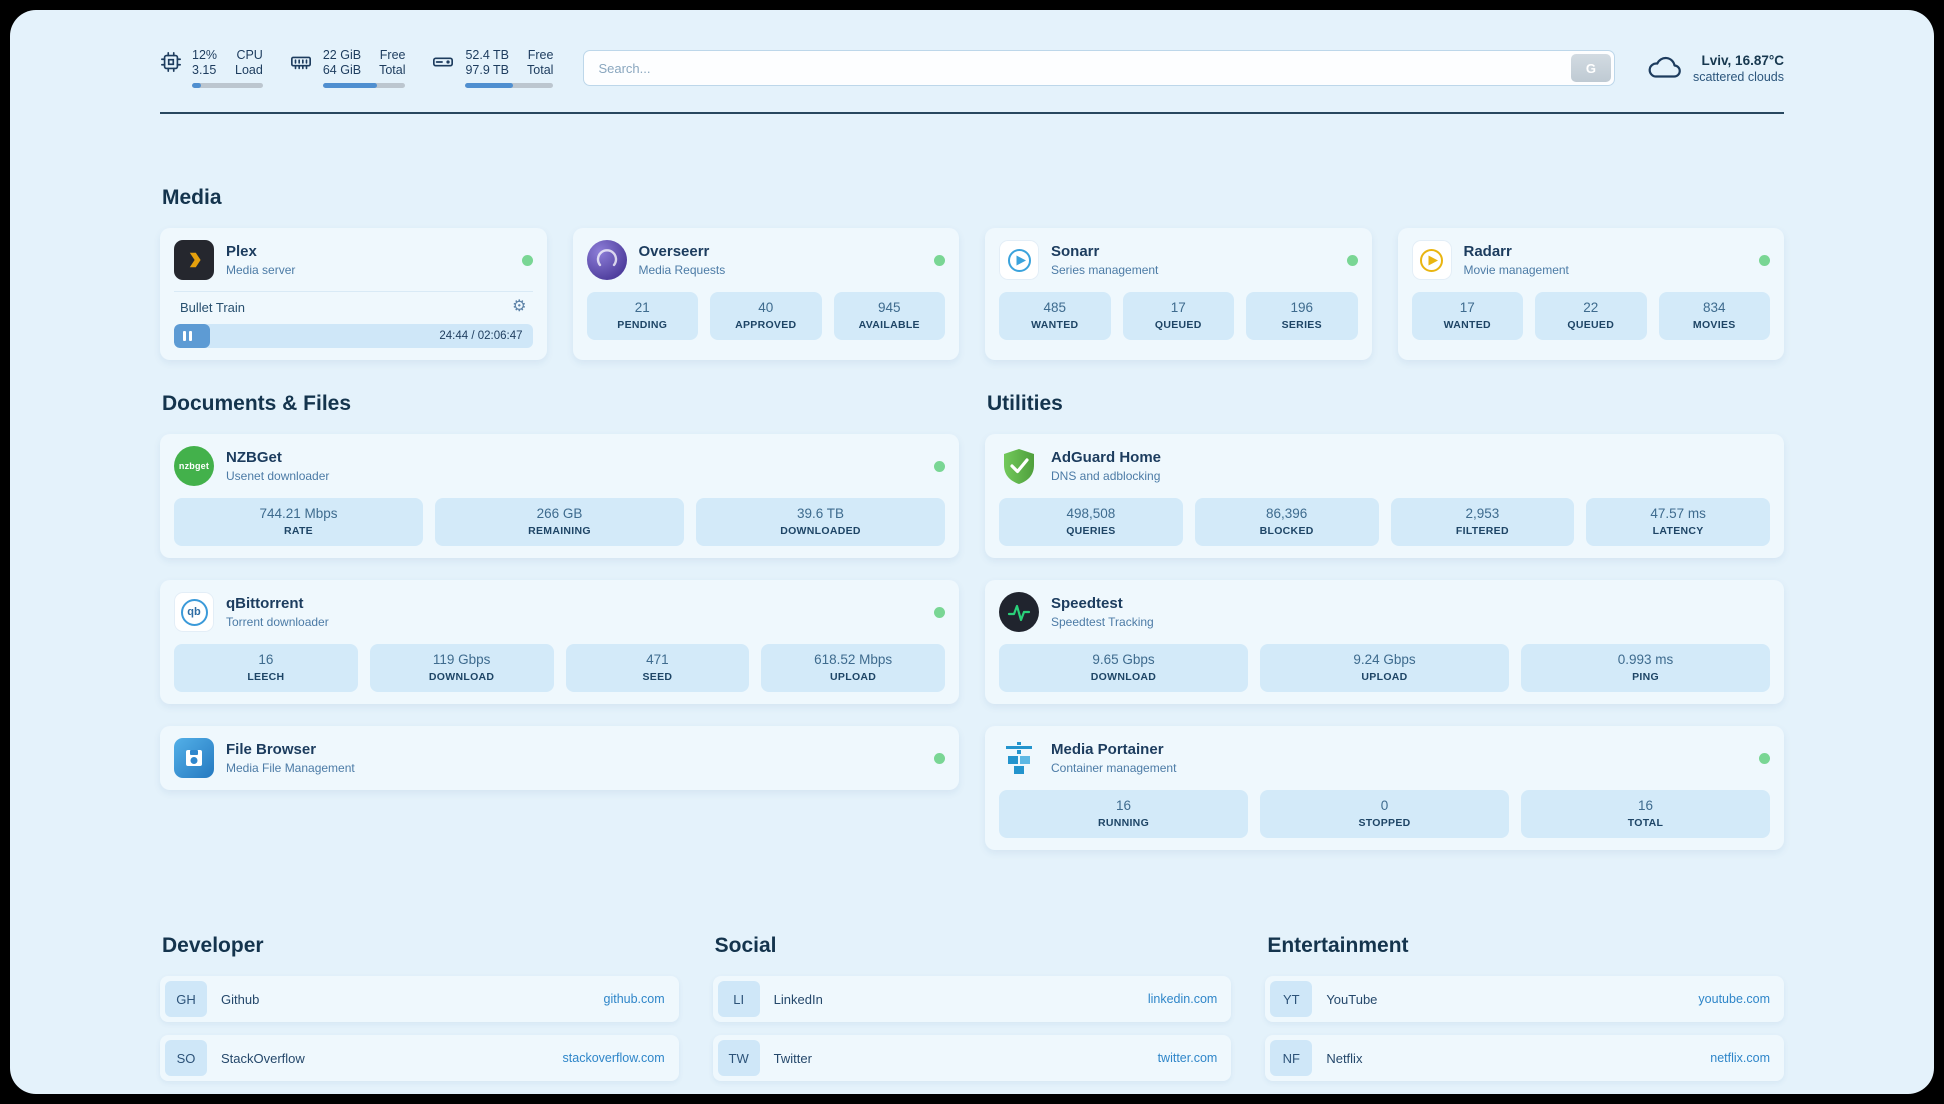 The image size is (1944, 1104). Describe the element at coordinates (1740, 1058) in the screenshot. I see `bookmark-url: netflix.com` at that location.